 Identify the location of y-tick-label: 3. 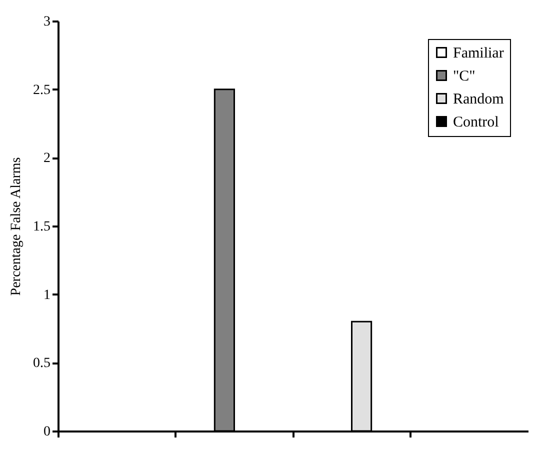
(47, 22).